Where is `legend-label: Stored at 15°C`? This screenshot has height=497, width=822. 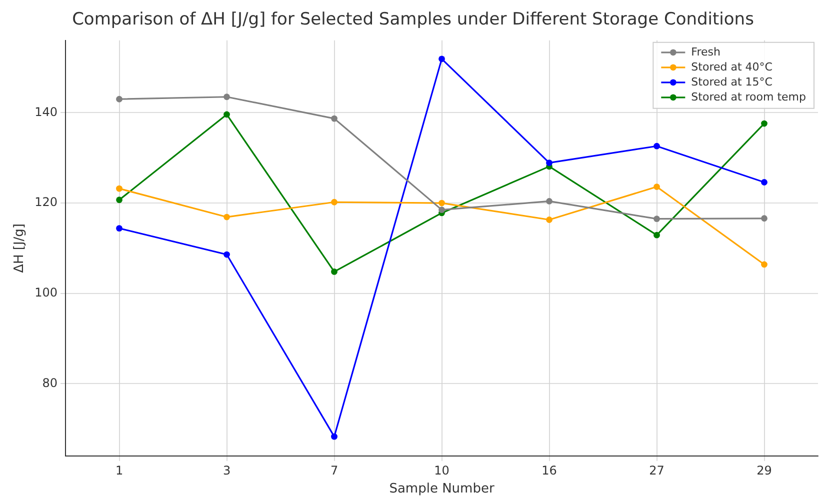 legend-label: Stored at 15°C is located at coordinates (732, 81).